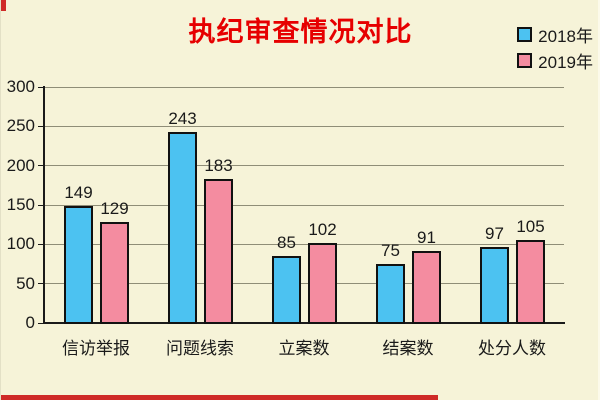 The width and height of the screenshot is (600, 400). Describe the element at coordinates (96, 348) in the screenshot. I see `x-axis-label: 信访举报` at that location.